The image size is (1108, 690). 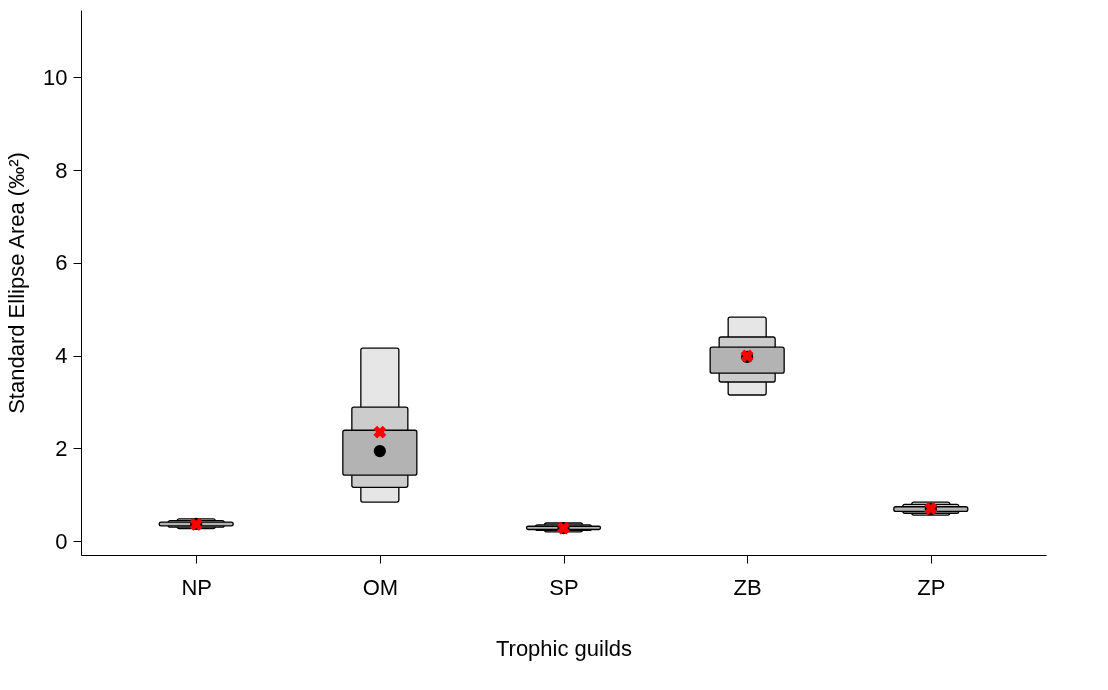 What do you see at coordinates (564, 587) in the screenshot?
I see `x-tick-label: SP` at bounding box center [564, 587].